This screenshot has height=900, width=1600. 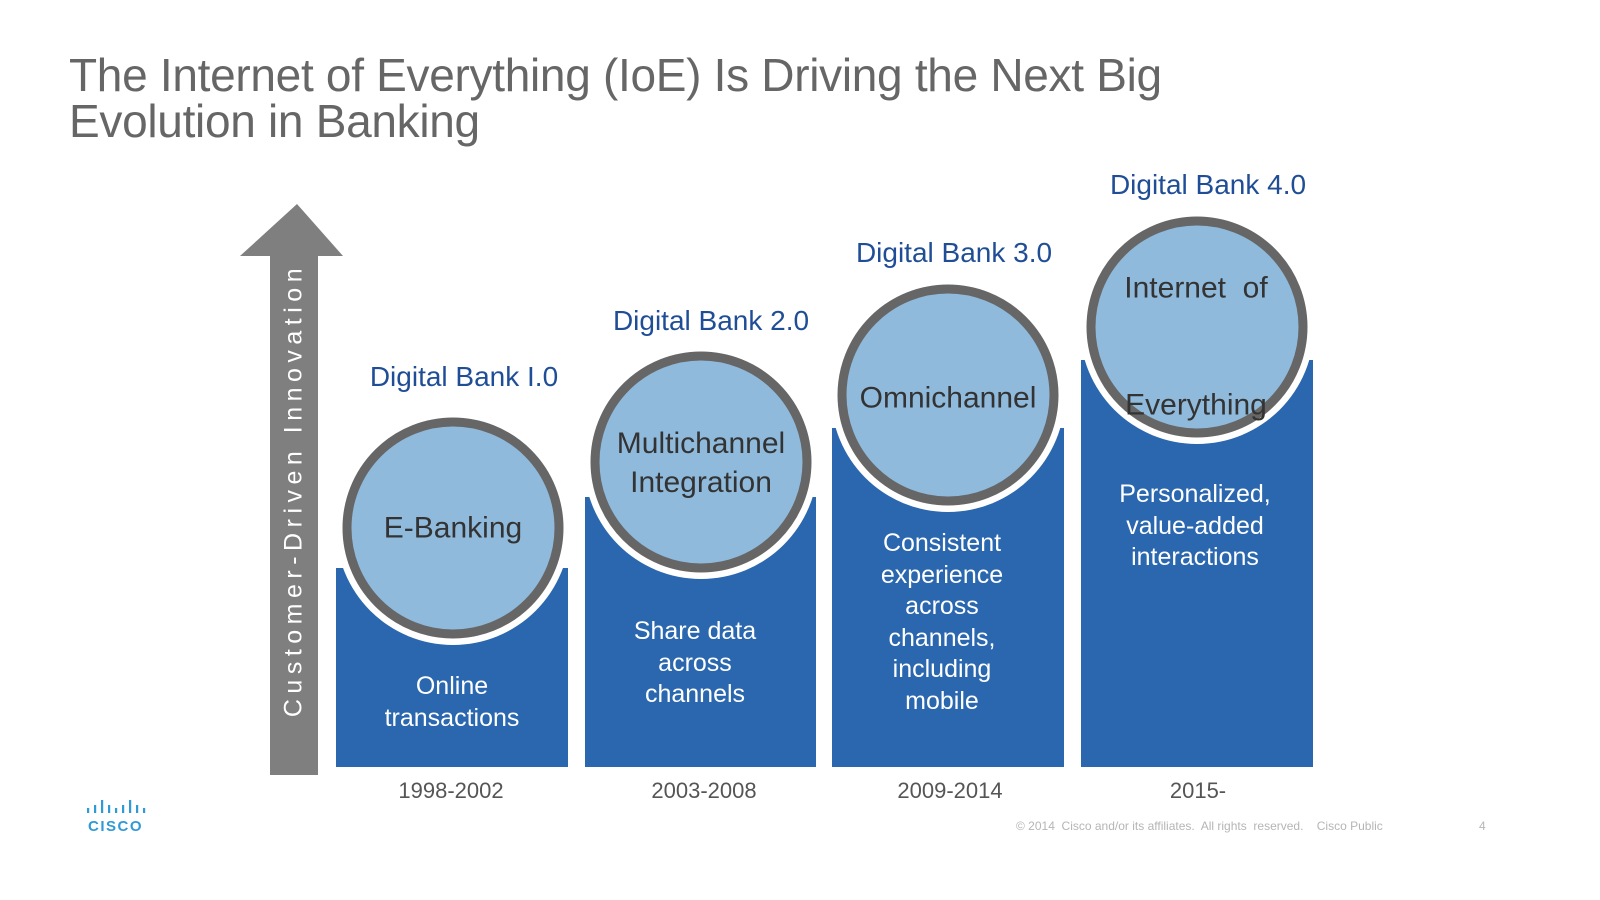 I want to click on cisco-logo-text: CISCO, so click(x=116, y=826).